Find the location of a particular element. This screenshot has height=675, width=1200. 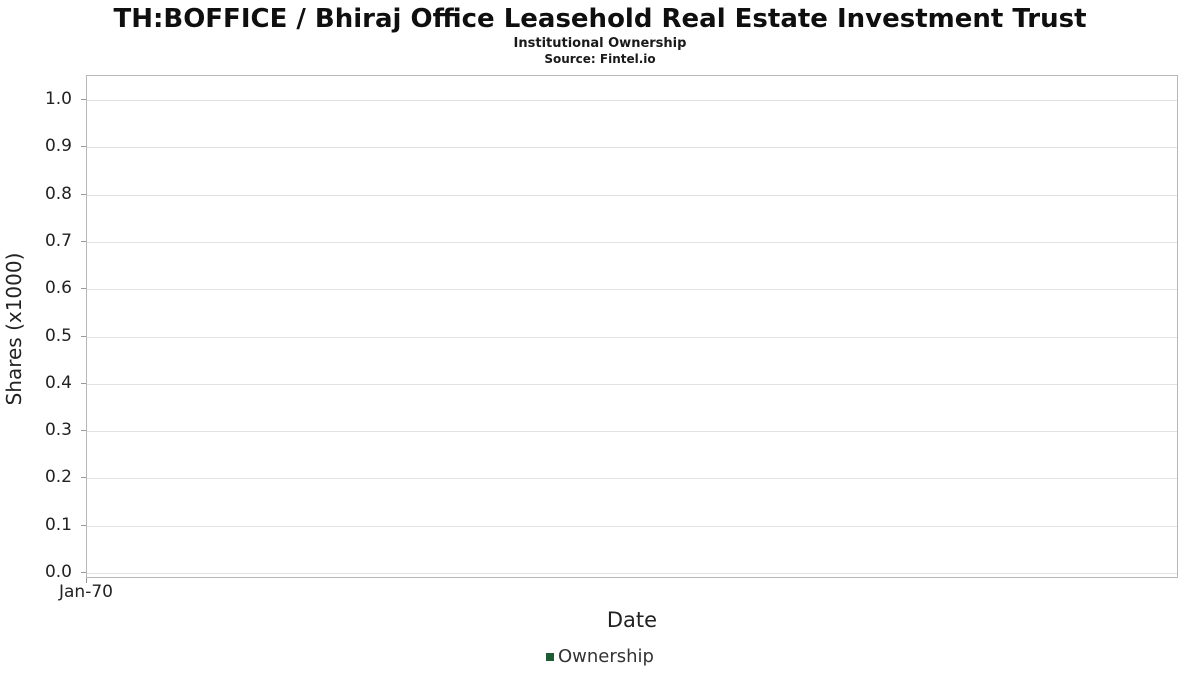

y-tick-label-0.4: 0.4 is located at coordinates (58, 382).